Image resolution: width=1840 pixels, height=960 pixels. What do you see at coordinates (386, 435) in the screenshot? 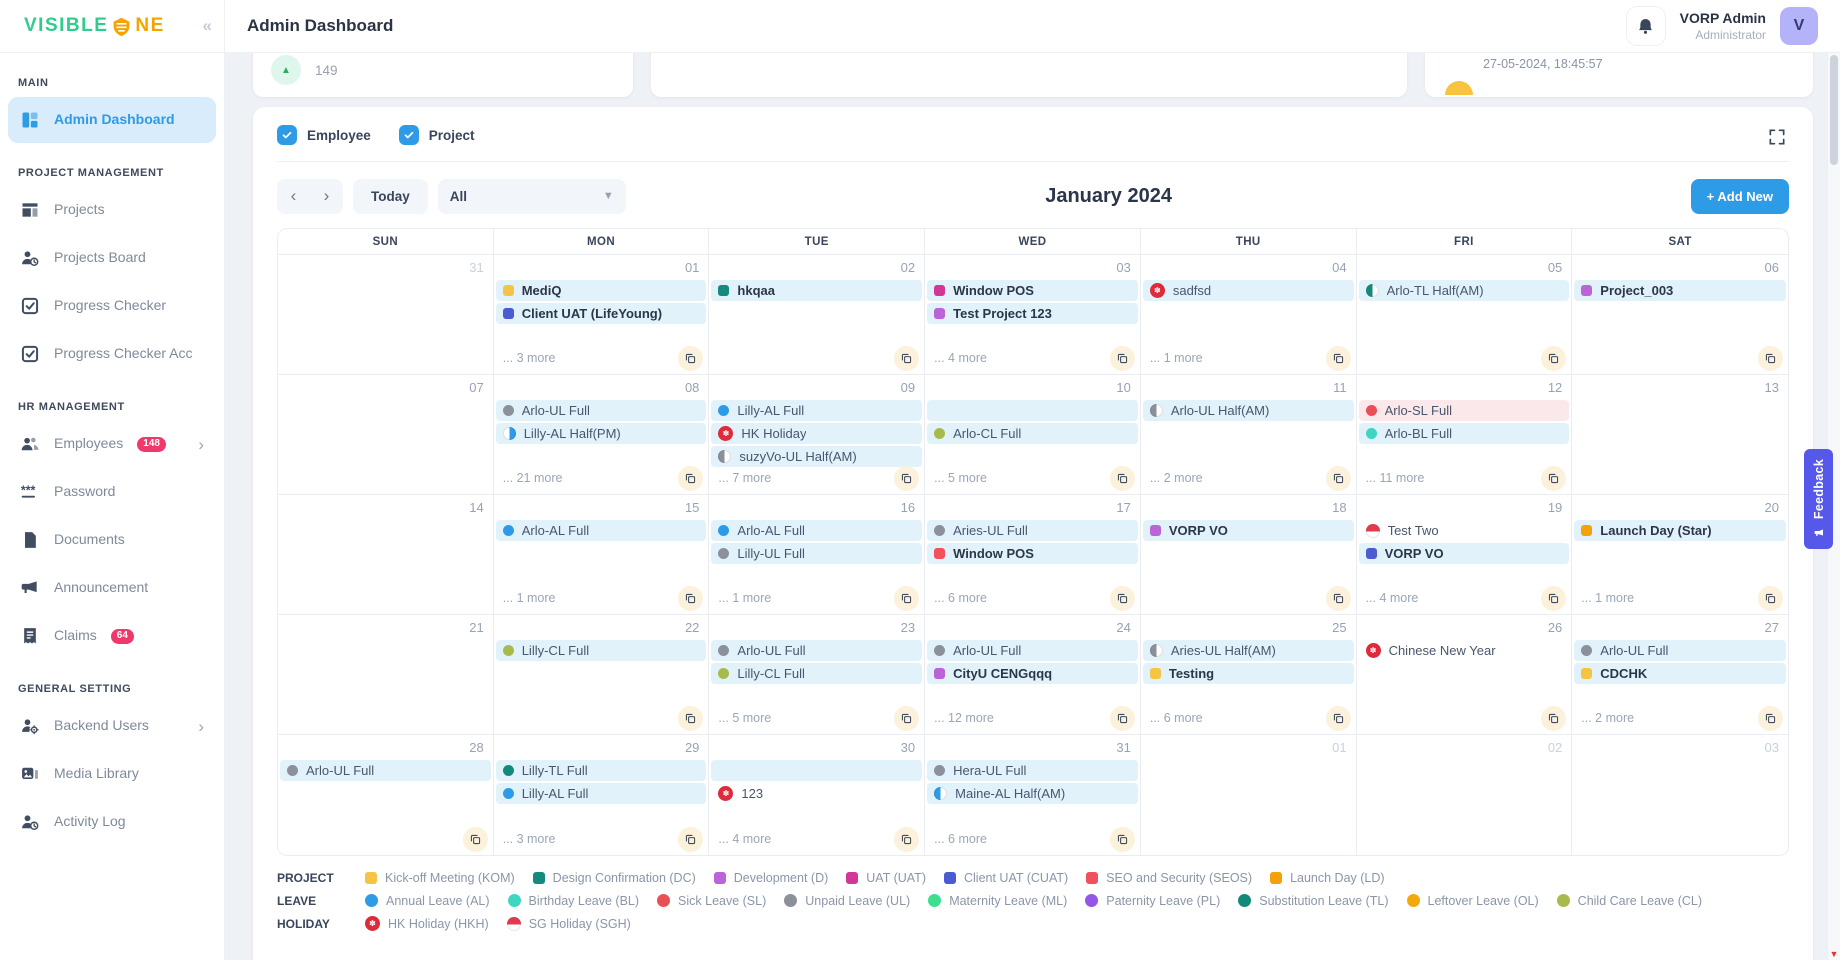
I see `day-cell-07: 07` at bounding box center [386, 435].